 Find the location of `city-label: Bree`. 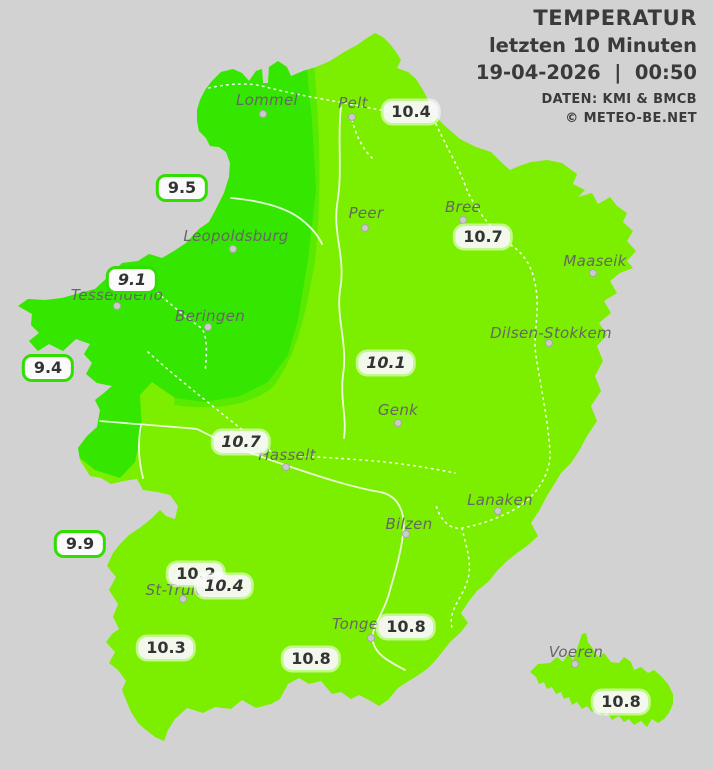

city-label: Bree is located at coordinates (463, 207).